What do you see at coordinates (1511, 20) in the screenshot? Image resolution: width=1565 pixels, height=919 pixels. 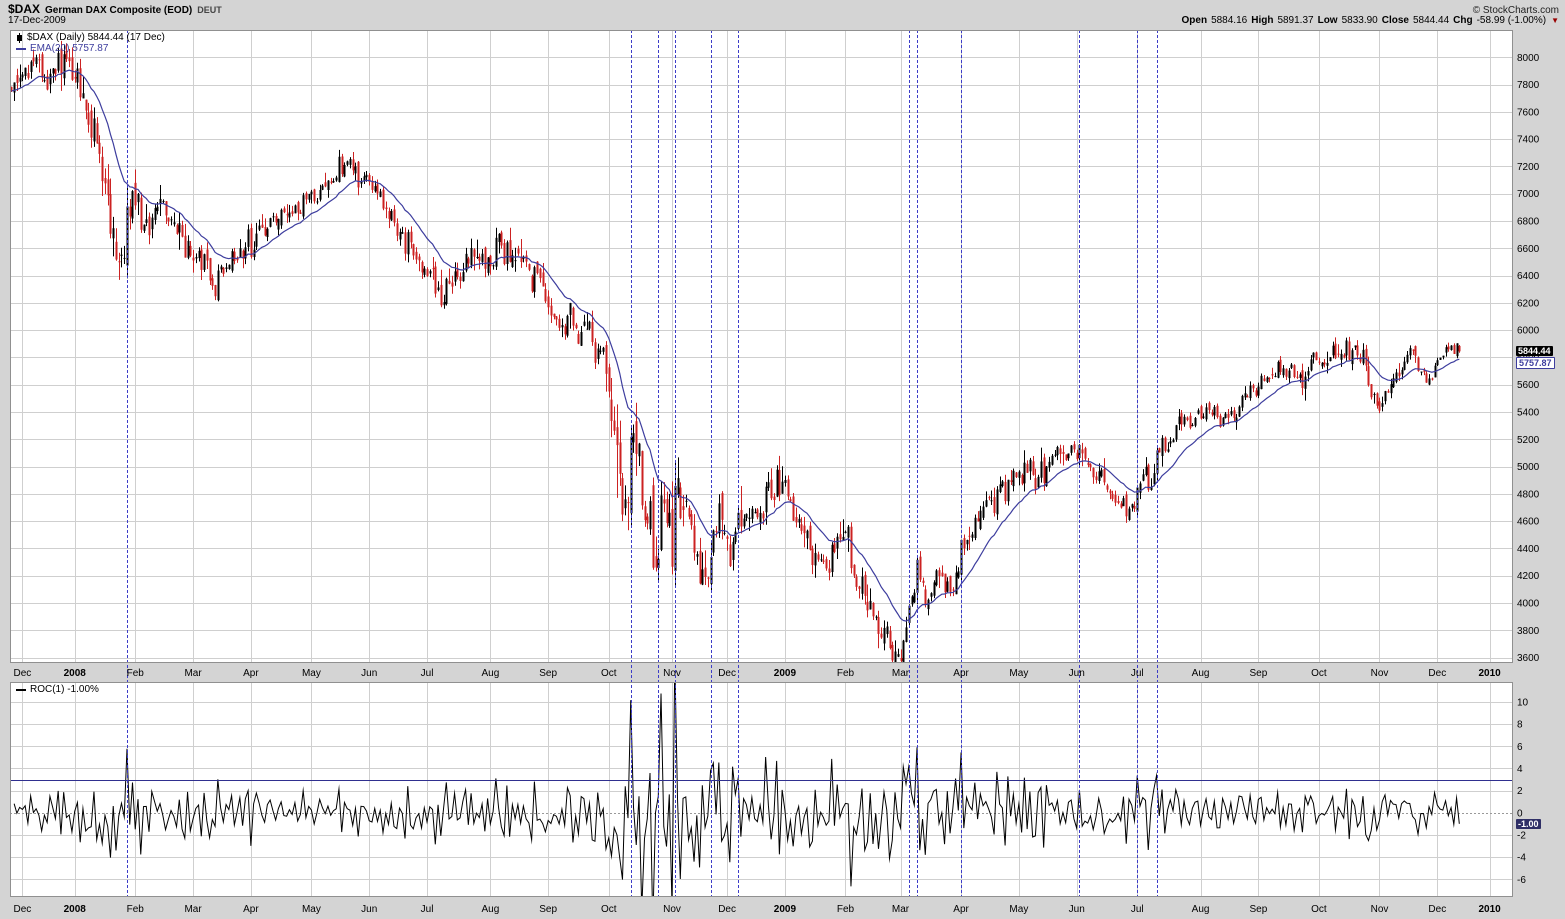 I see `chg-value: -58.99 (-1.00%)` at bounding box center [1511, 20].